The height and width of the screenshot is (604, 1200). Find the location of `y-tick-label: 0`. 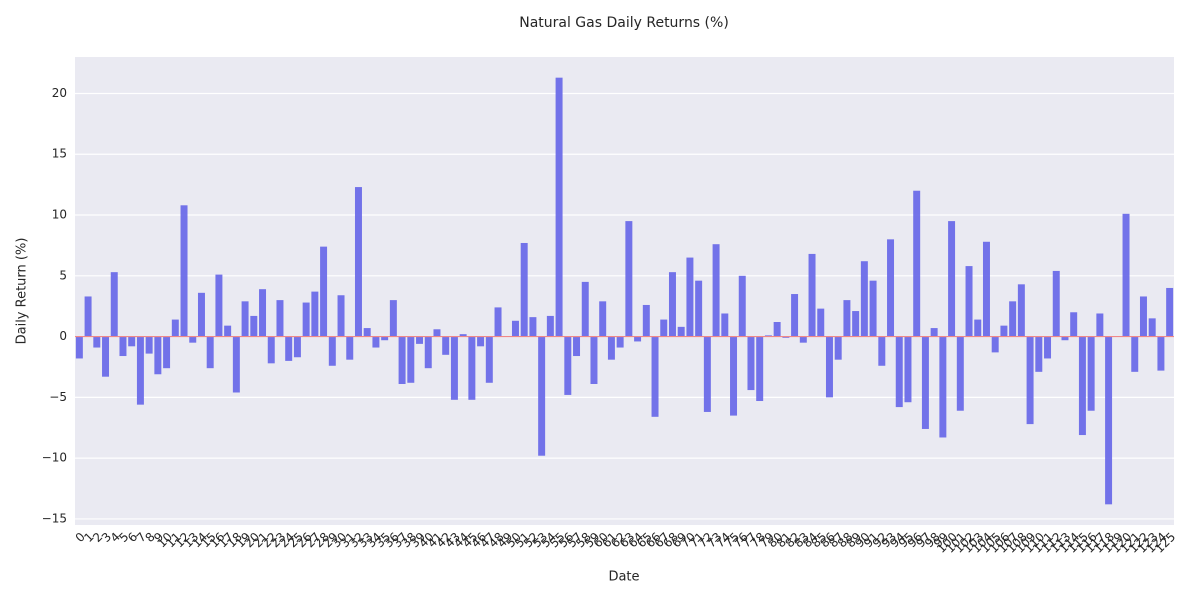

y-tick-label: 0 is located at coordinates (63, 336).